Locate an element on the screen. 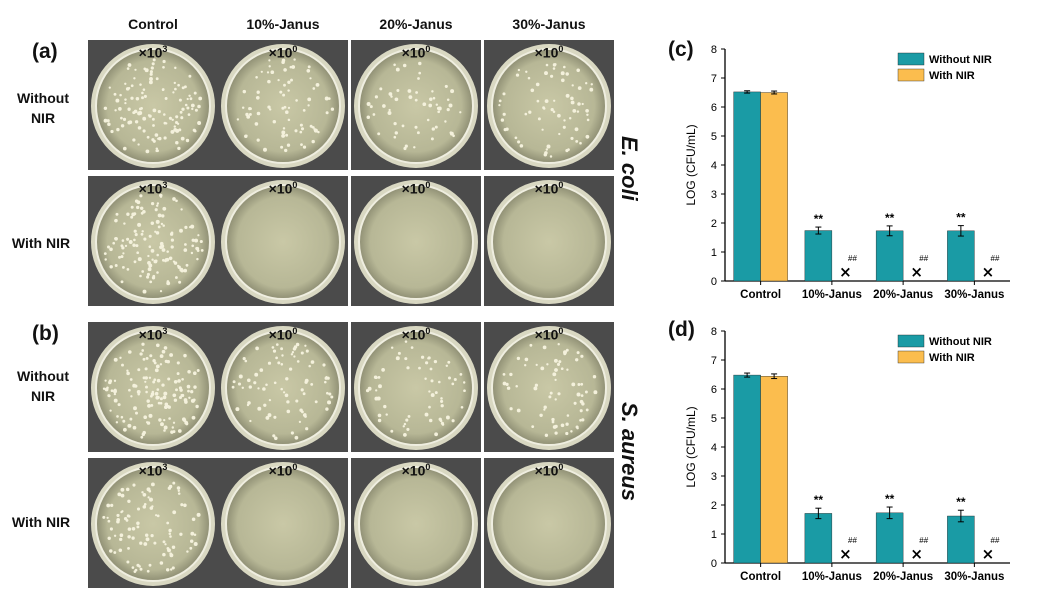 Image resolution: width=1039 pixels, height=603 pixels. y-tick-label: 1 is located at coordinates (714, 535).